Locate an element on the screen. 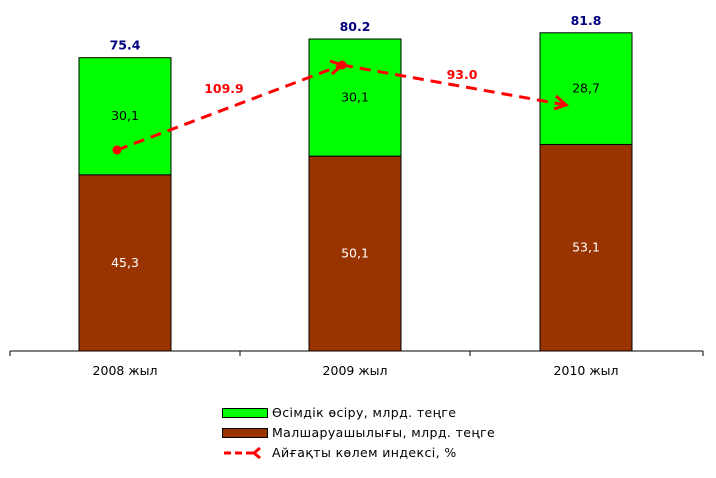 Image resolution: width=716 pixels, height=478 pixels. x-tick-label: 2008 жыл is located at coordinates (125, 370).